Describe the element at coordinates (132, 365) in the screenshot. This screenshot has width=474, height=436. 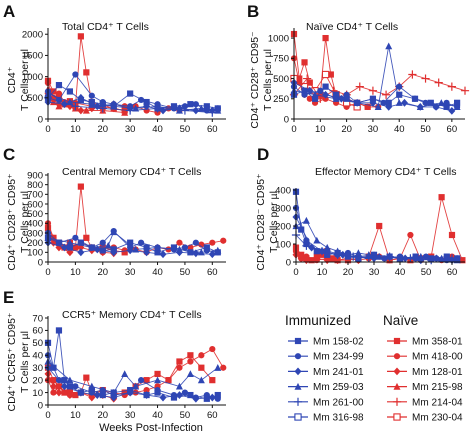
I see `series-line` at that location.